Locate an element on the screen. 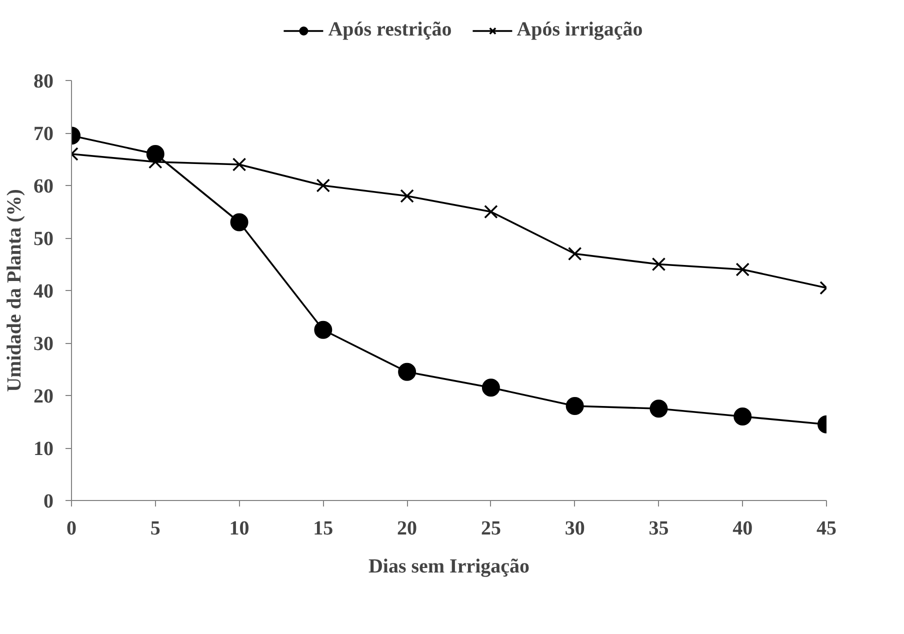 The height and width of the screenshot is (634, 904). y-tick-label: 20 is located at coordinates (44, 397).